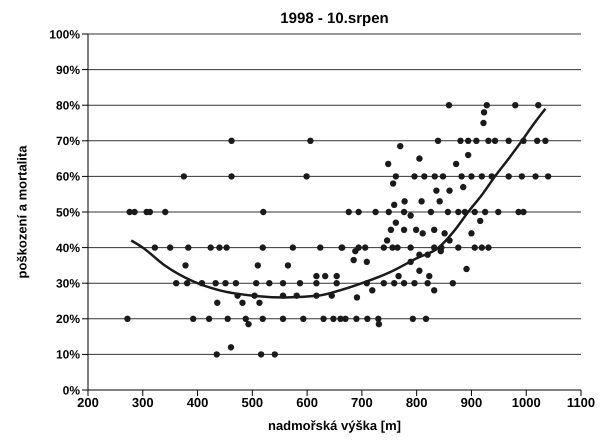 This screenshot has width=609, height=441. Describe the element at coordinates (334, 425) in the screenshot. I see `x-axis-title: nadmořská výška [m]` at that location.